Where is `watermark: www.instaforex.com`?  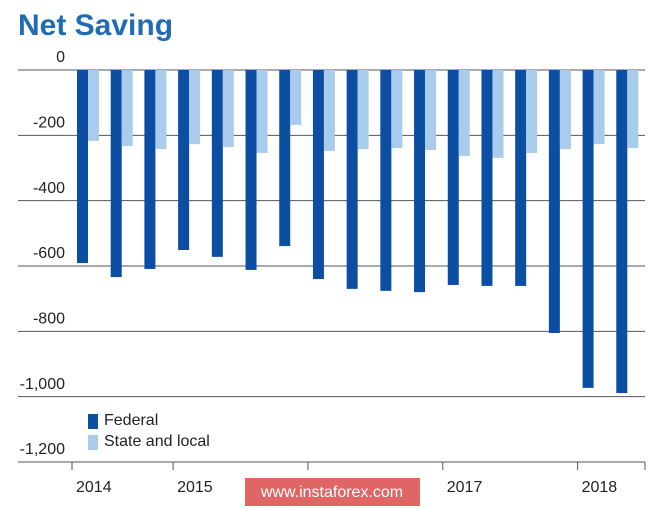 watermark: www.instaforex.com is located at coordinates (331, 492).